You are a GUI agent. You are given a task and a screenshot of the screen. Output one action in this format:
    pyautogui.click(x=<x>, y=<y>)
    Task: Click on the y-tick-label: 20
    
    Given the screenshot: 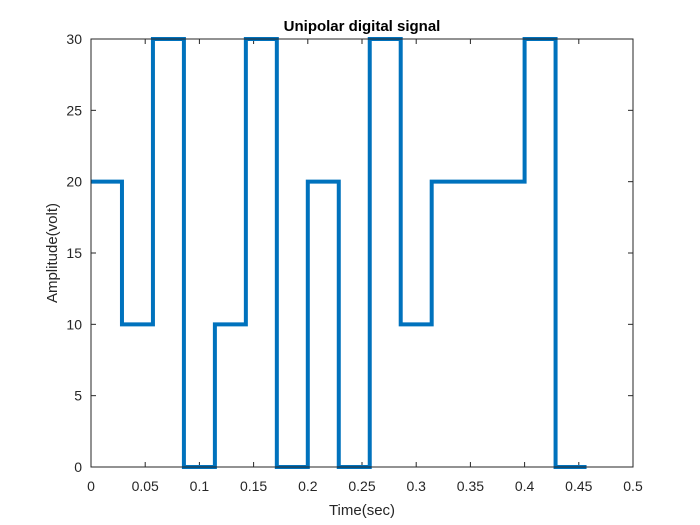 What is the action you would take?
    pyautogui.click(x=74, y=182)
    